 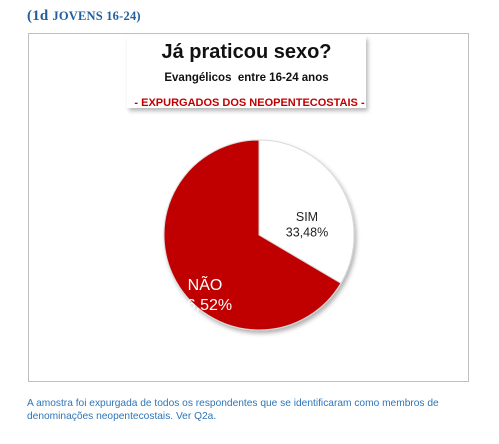 I want to click on chart-title-box, so click(x=246, y=72).